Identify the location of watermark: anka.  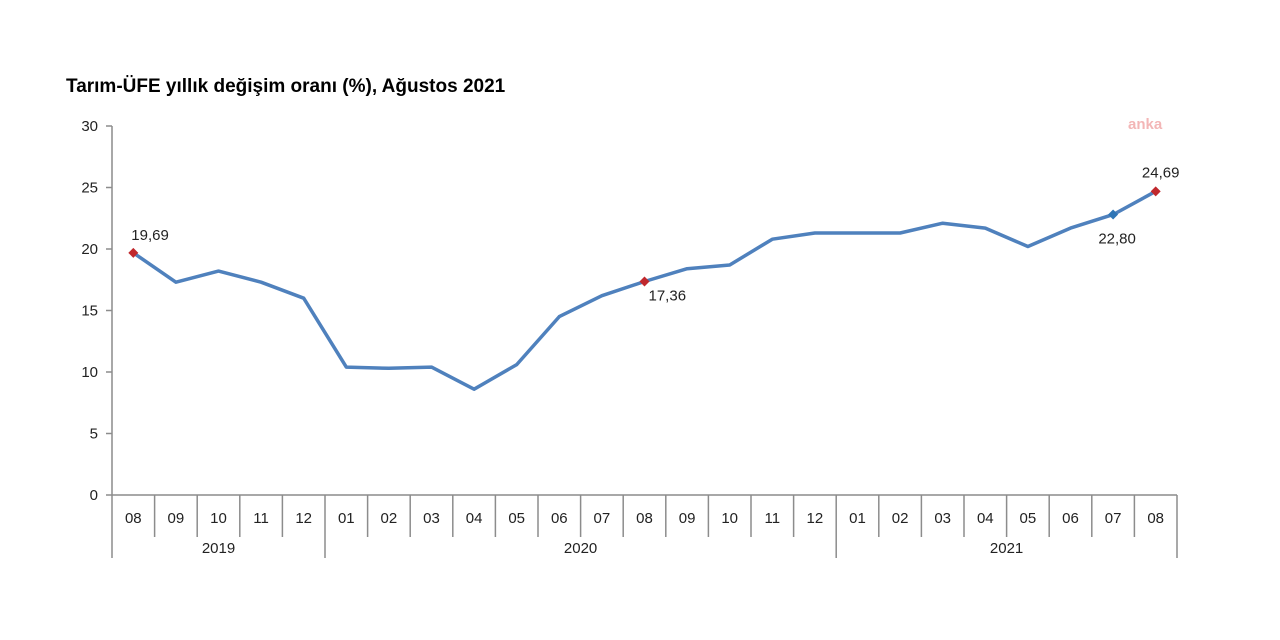
(1145, 124).